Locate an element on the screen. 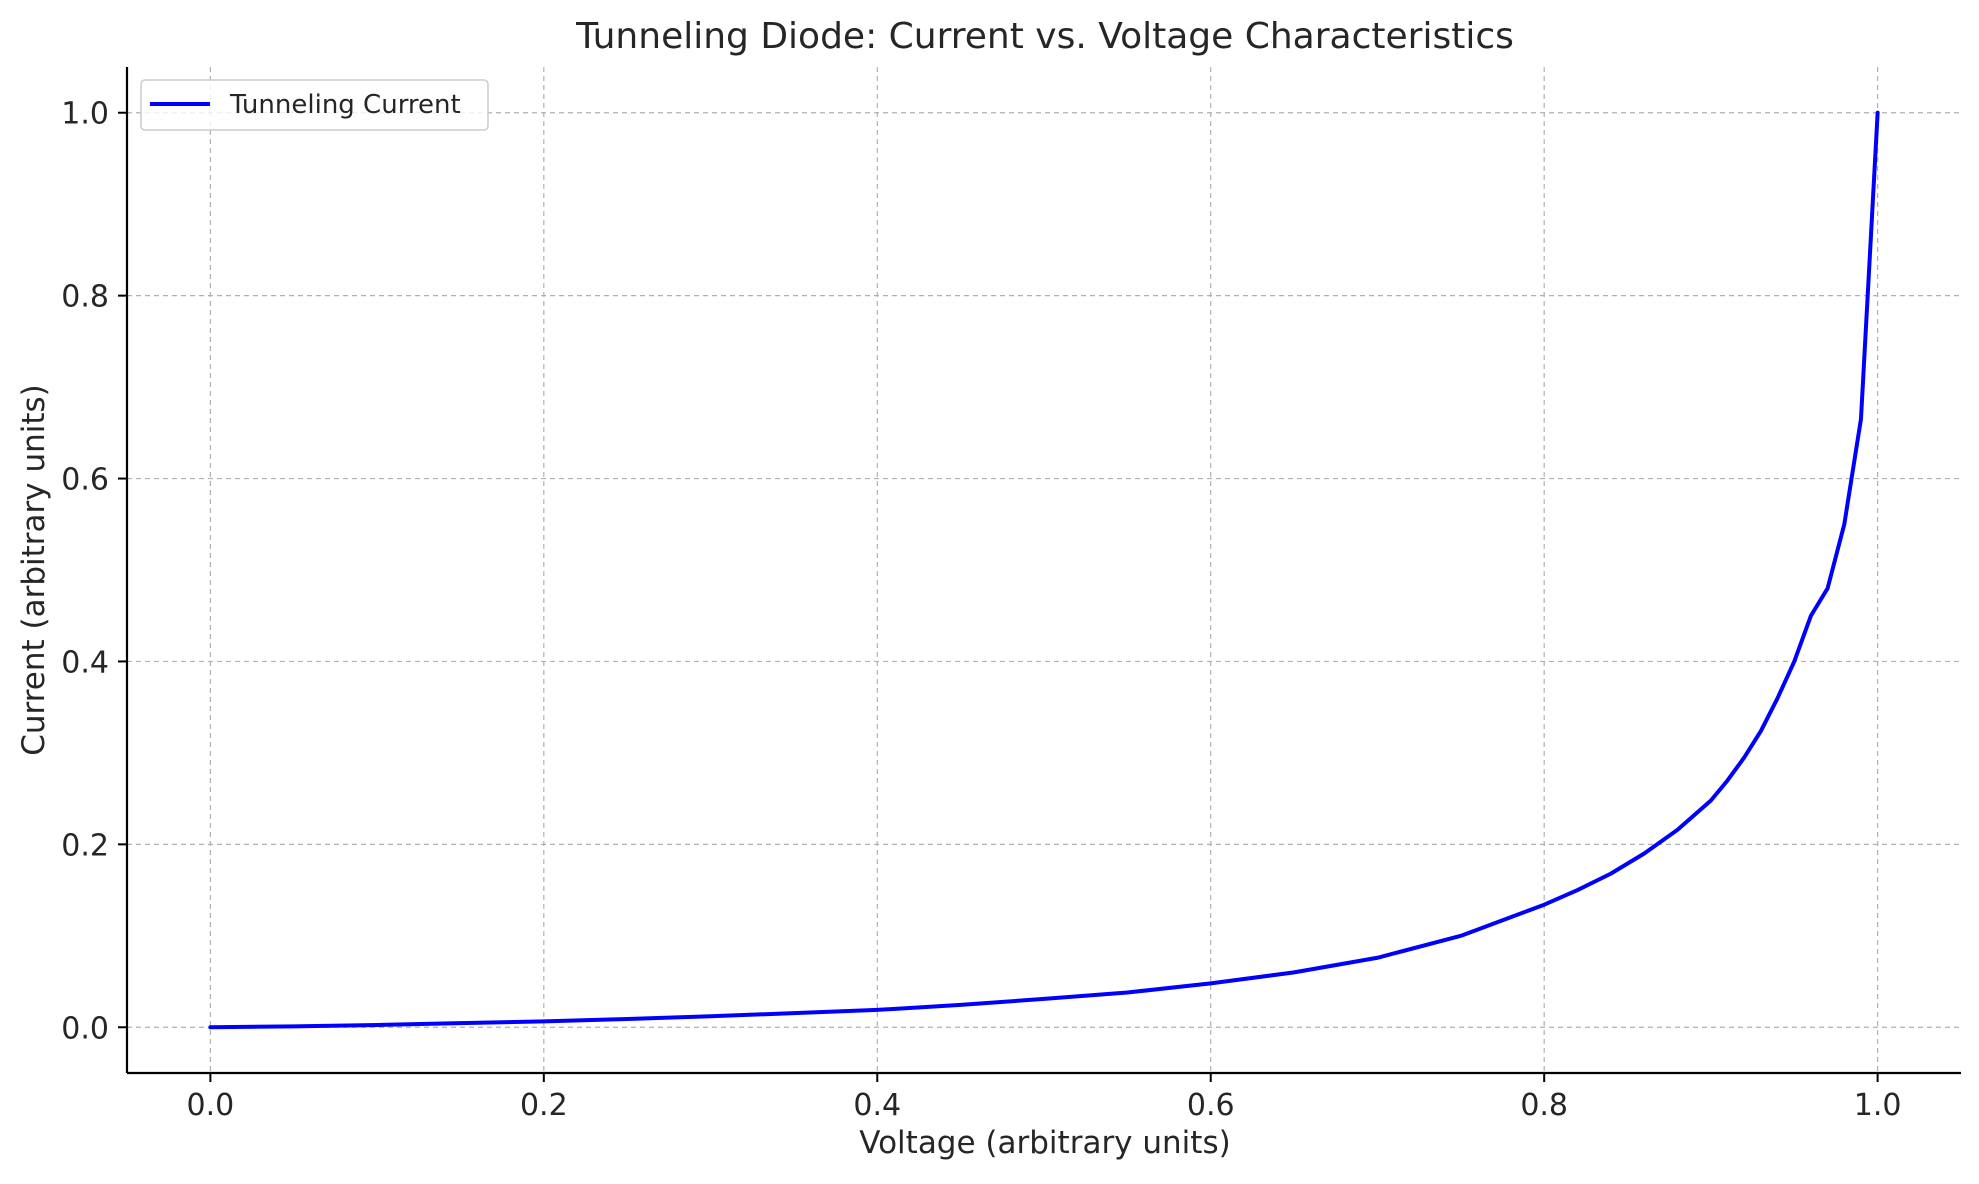  legend-box is located at coordinates (314, 105).